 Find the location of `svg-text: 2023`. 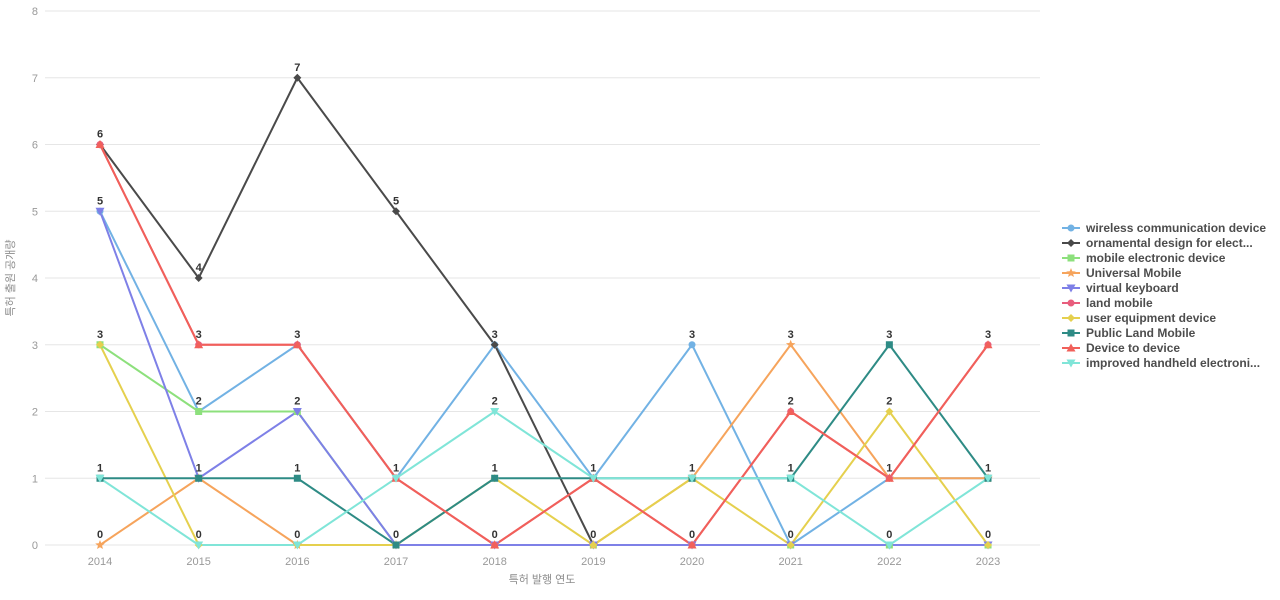

svg-text: 2023 is located at coordinates (988, 562).